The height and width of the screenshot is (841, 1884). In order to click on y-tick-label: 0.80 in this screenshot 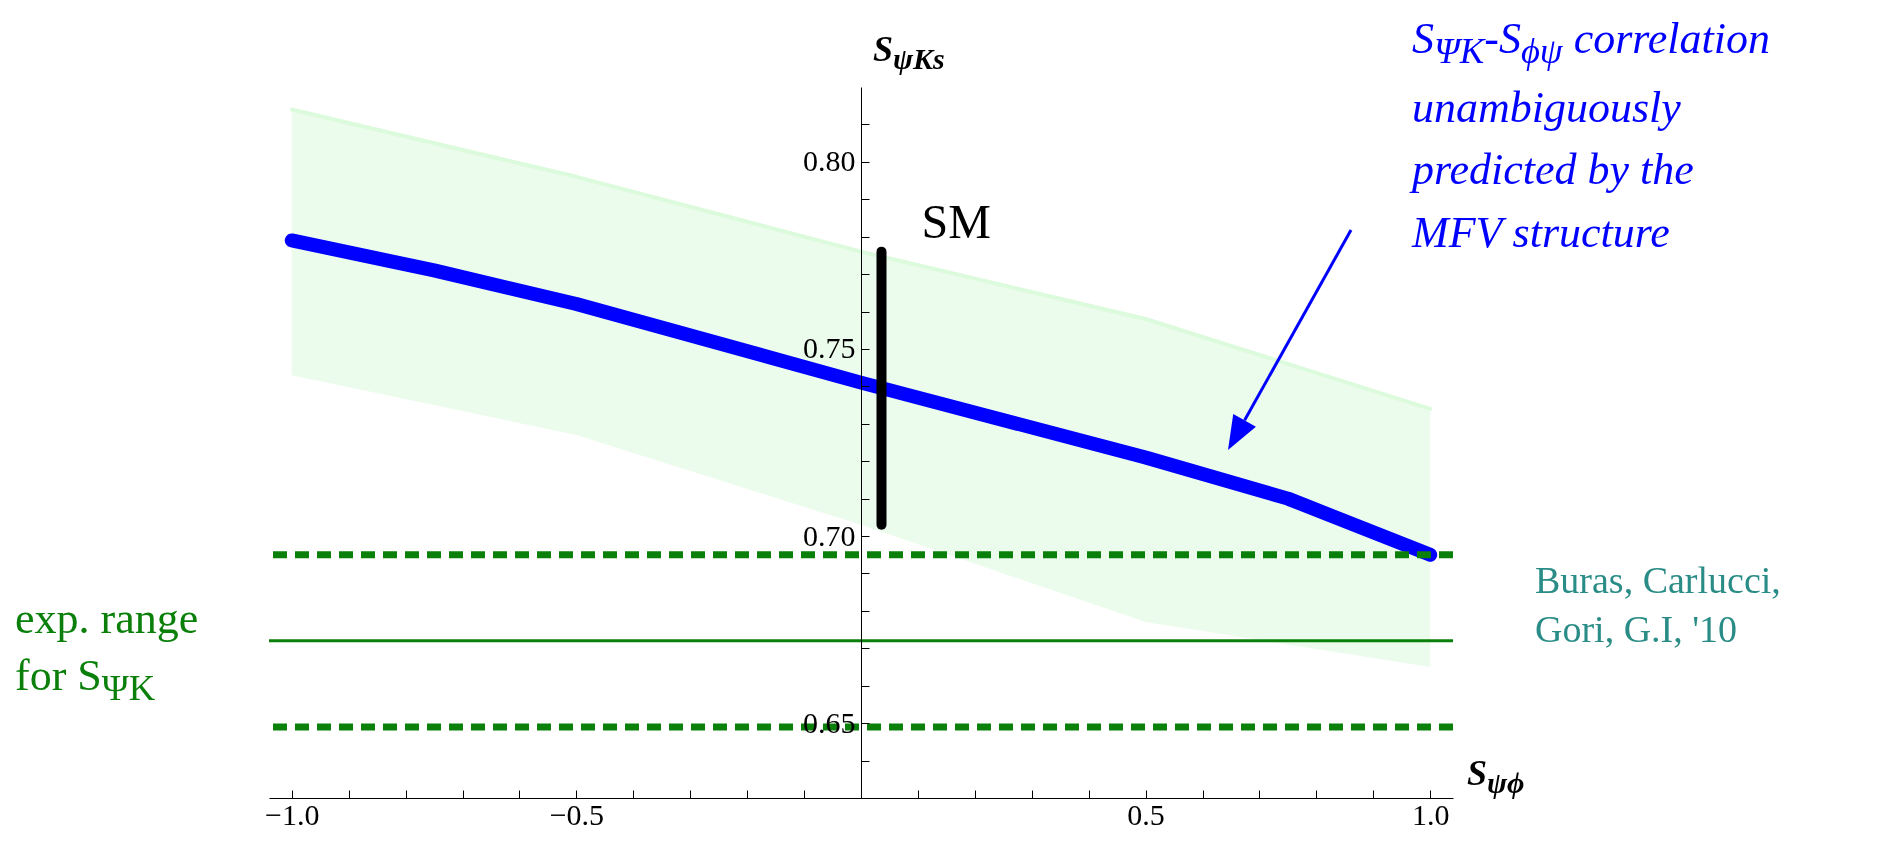, I will do `click(829, 161)`.